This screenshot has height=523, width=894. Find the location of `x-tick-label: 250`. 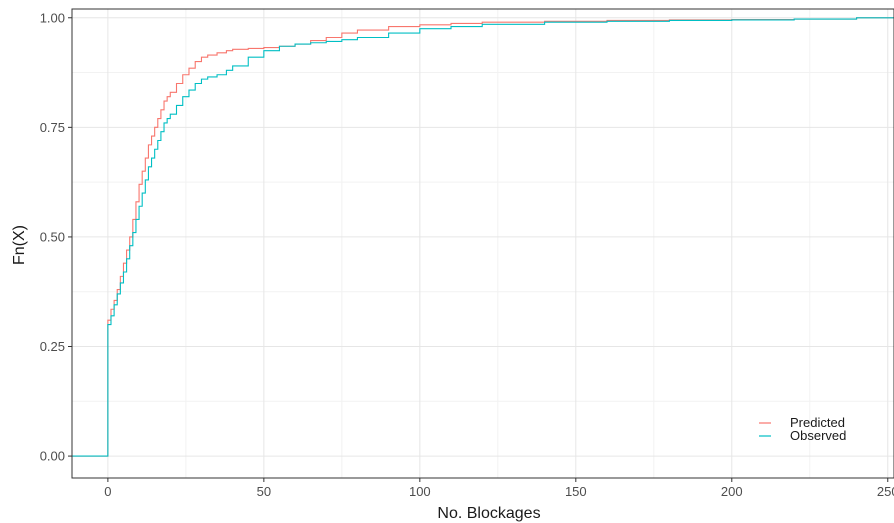

x-tick-label: 250 is located at coordinates (885, 491).